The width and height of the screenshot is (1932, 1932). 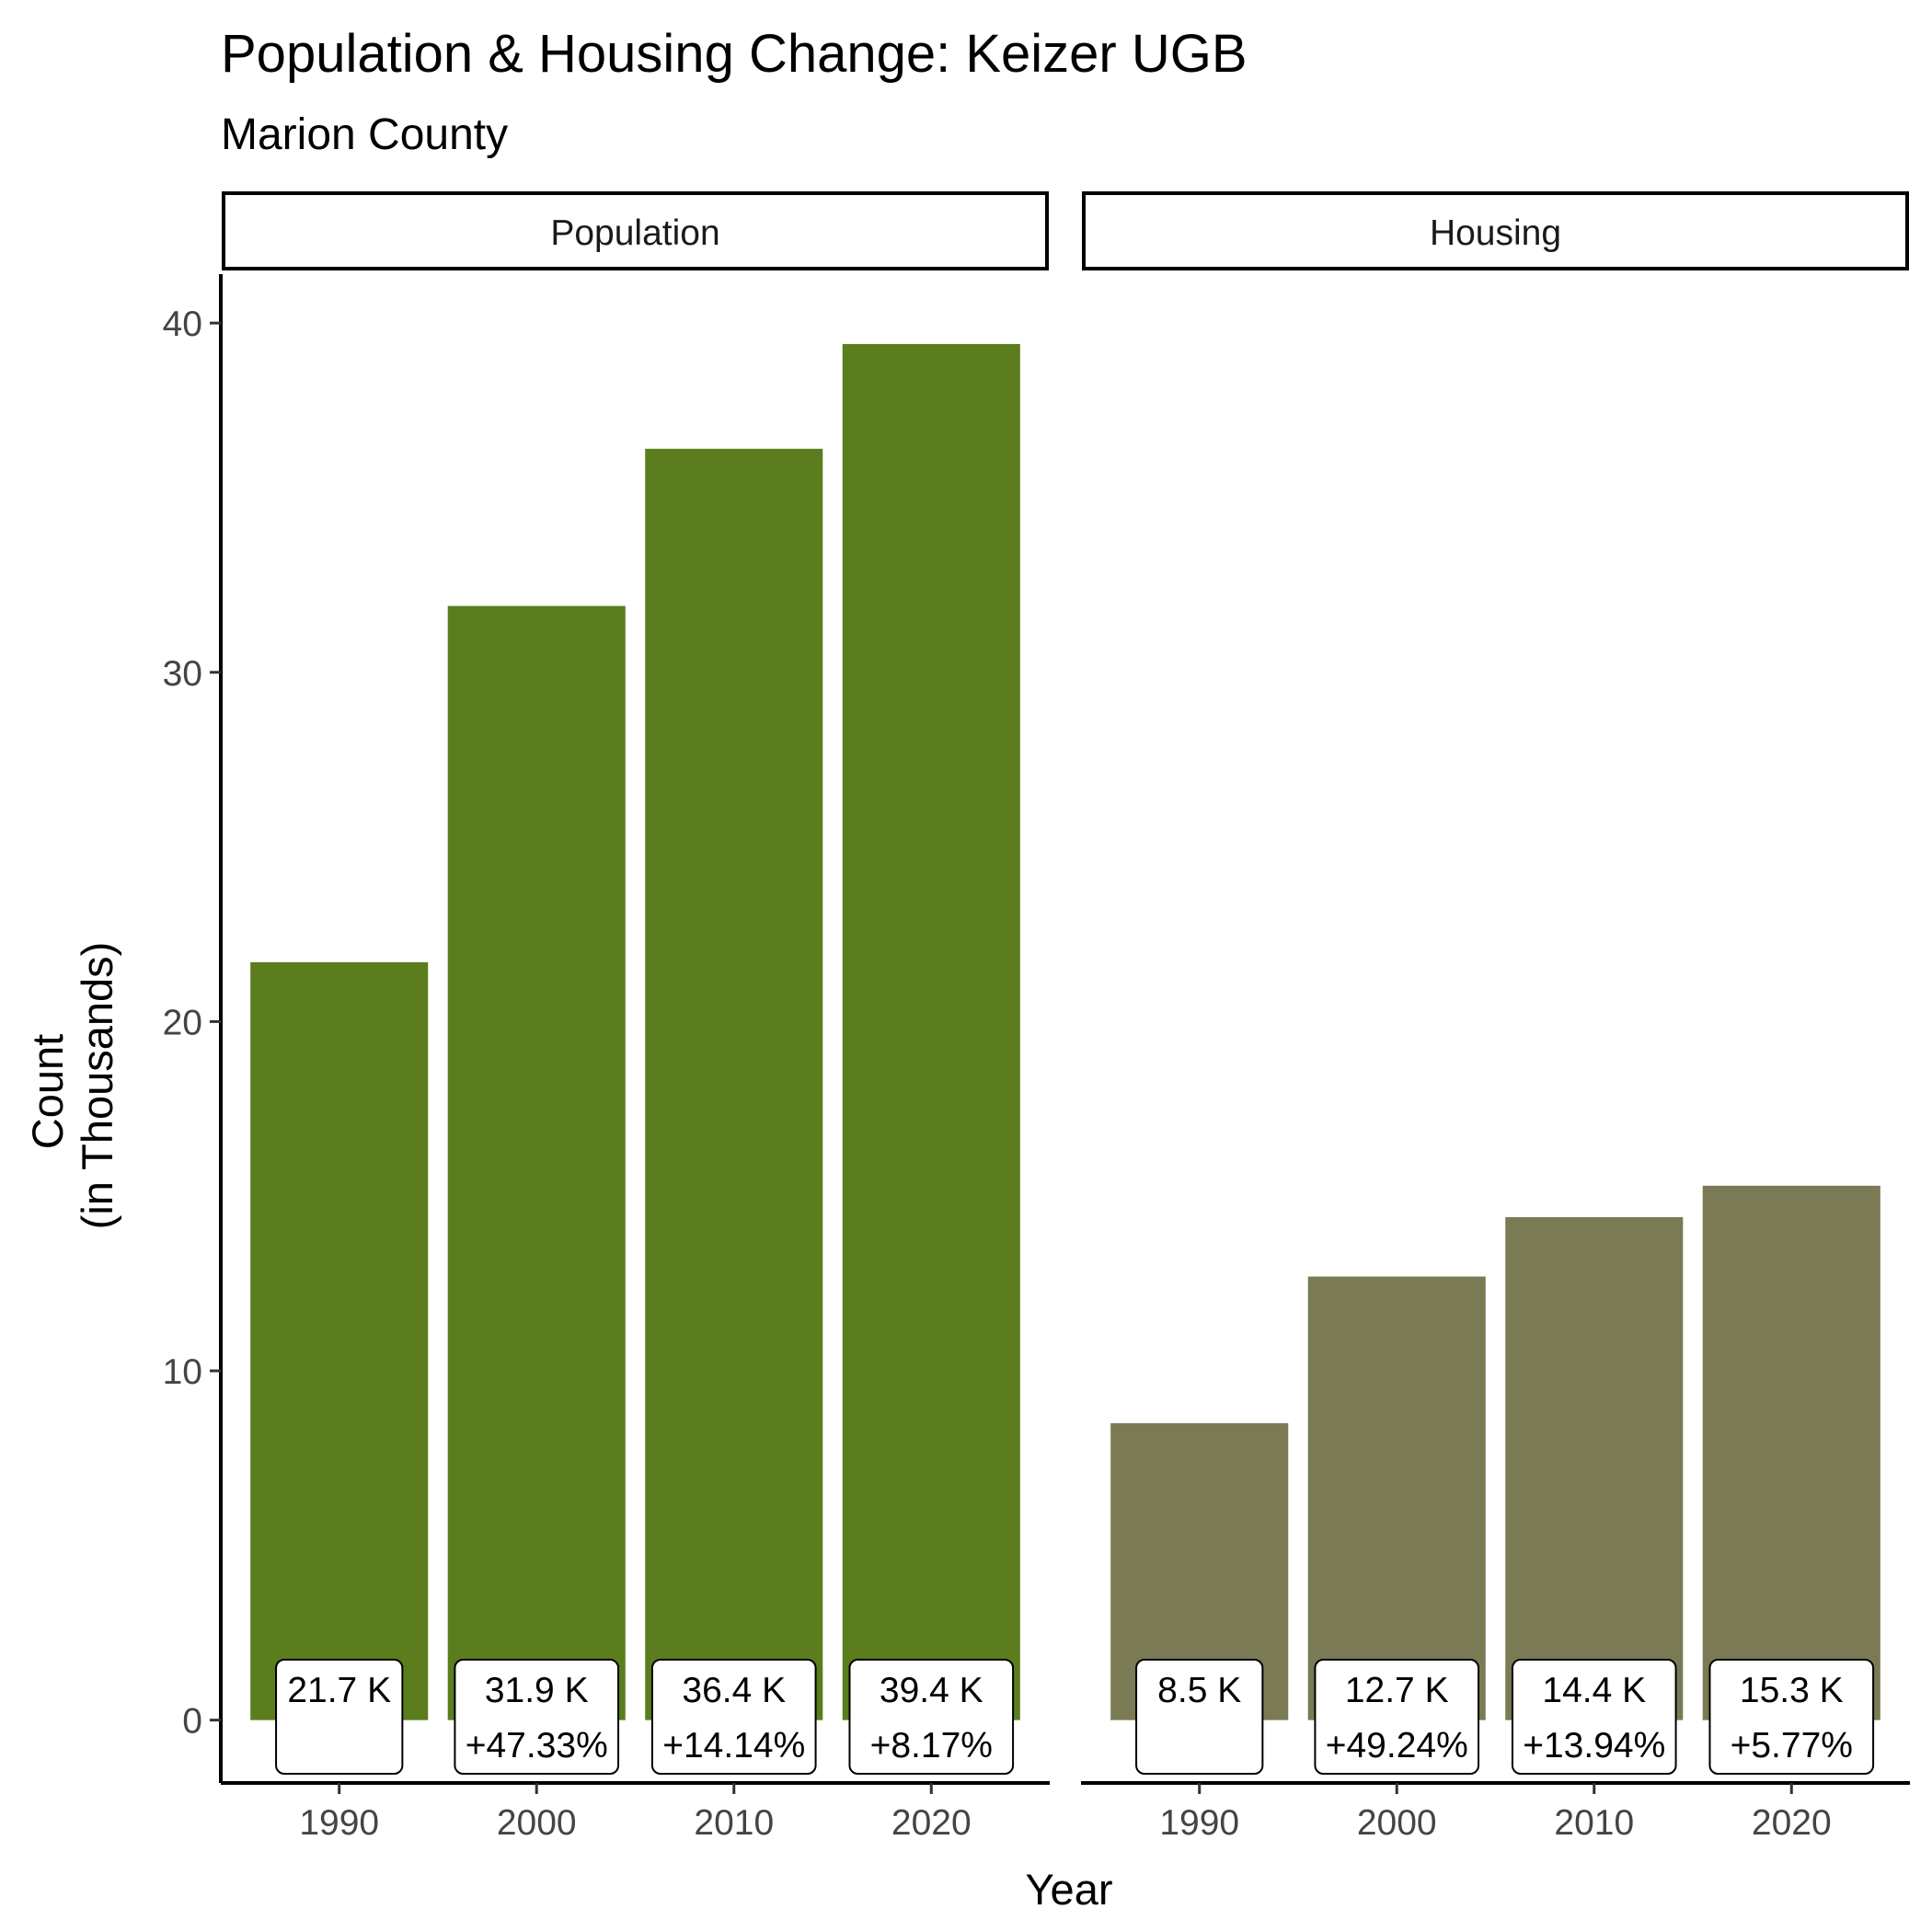 I want to click on facet-strip-label: Housing, so click(x=1495, y=233).